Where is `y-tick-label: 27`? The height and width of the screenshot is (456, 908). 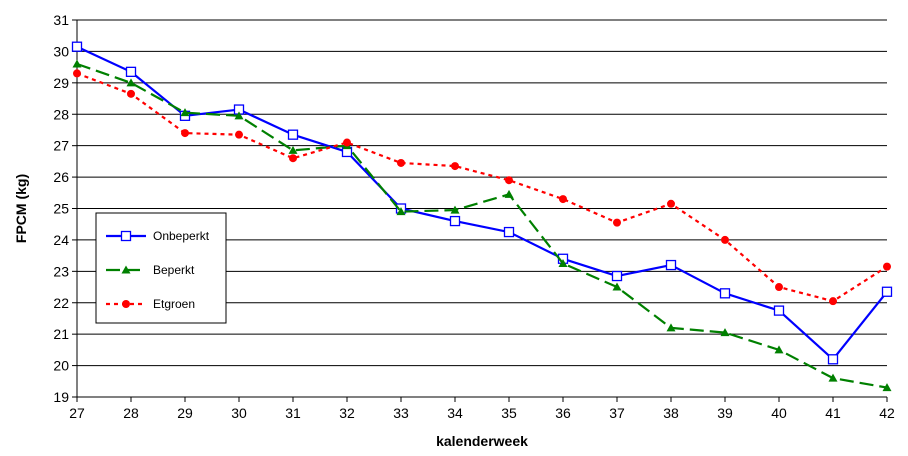 y-tick-label: 27 is located at coordinates (61, 146).